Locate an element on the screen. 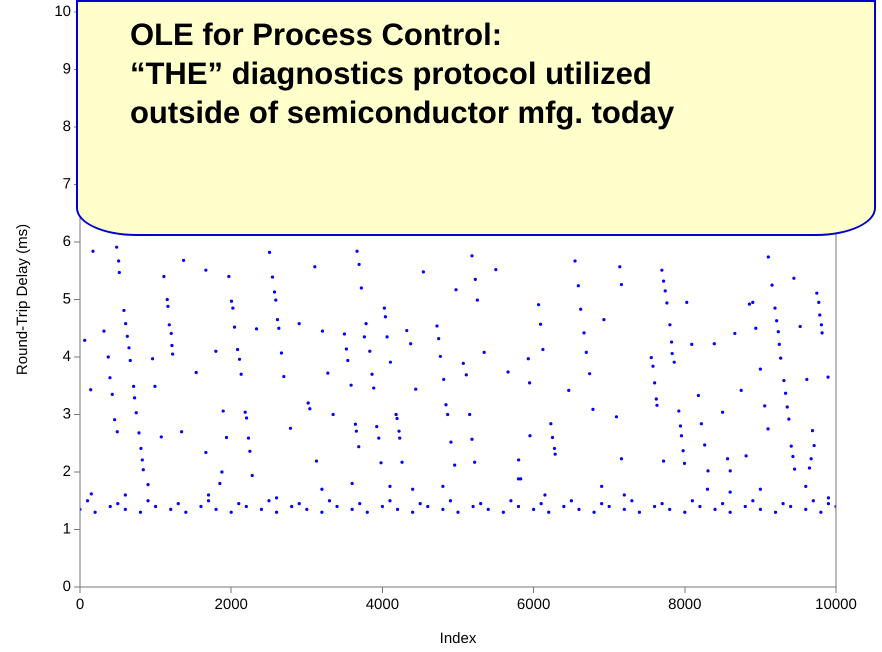 The height and width of the screenshot is (652, 882). y-tick-label: 7 is located at coordinates (66, 184).